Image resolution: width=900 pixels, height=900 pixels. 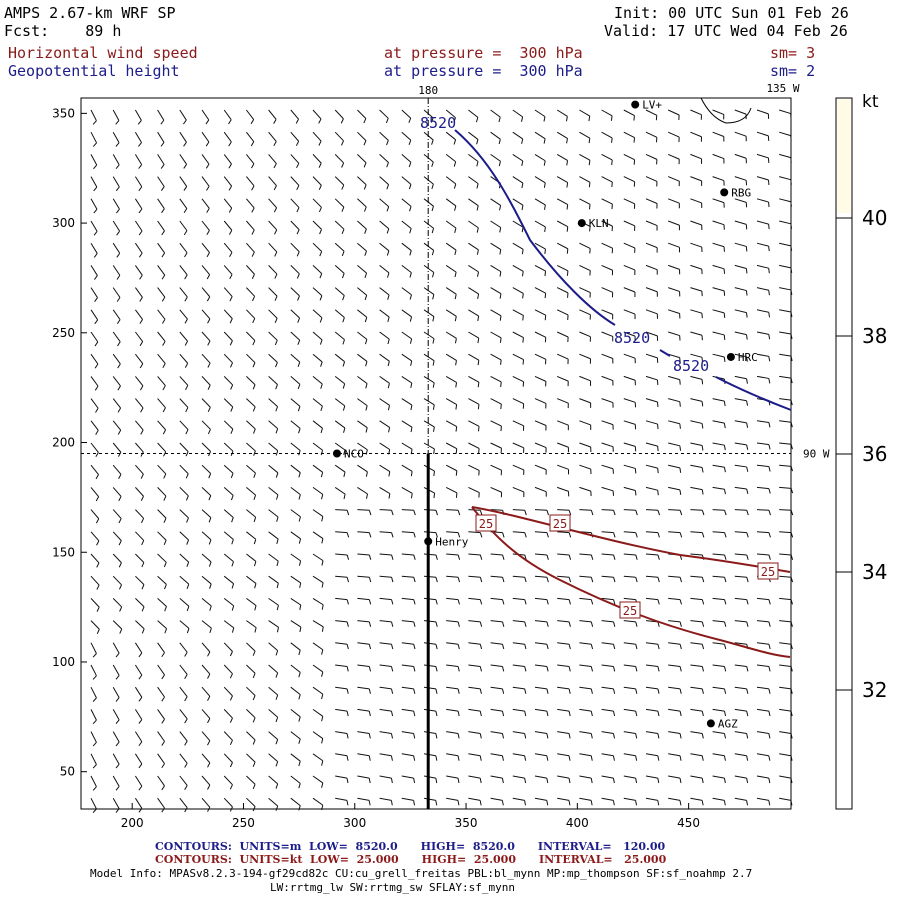 I want to click on field2-name: Geopotential height, so click(x=94, y=71).